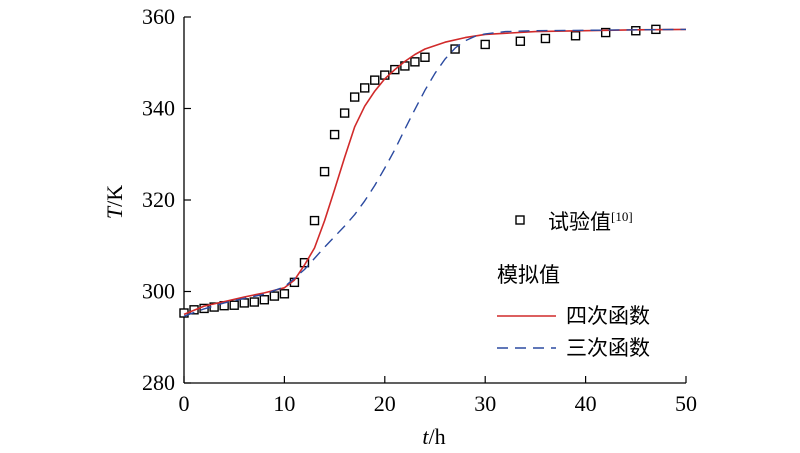 The height and width of the screenshot is (453, 800). What do you see at coordinates (158, 291) in the screenshot?
I see `y-tick-label: 300` at bounding box center [158, 291].